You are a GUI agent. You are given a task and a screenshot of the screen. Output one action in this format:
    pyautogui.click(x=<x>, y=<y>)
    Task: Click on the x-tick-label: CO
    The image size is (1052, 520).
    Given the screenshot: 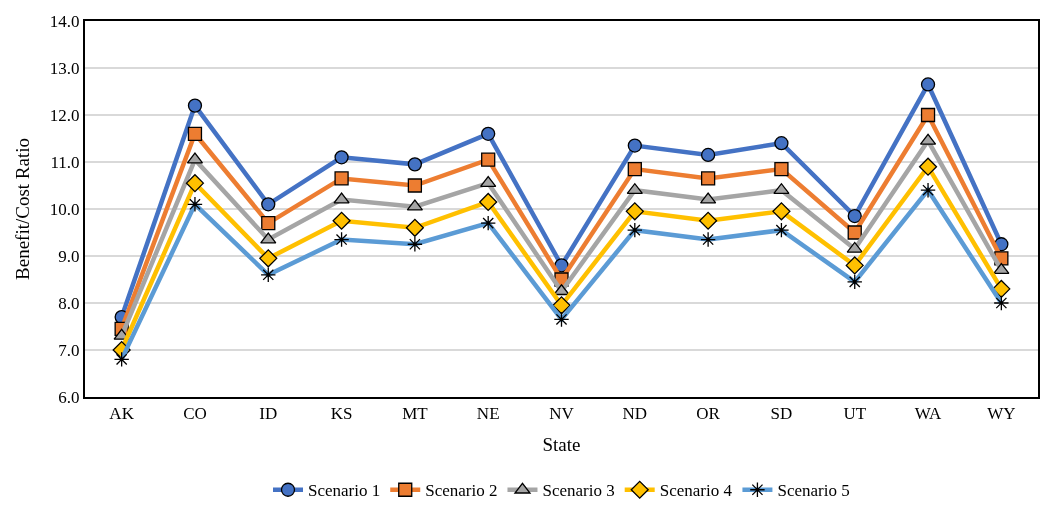 What is the action you would take?
    pyautogui.click(x=195, y=414)
    